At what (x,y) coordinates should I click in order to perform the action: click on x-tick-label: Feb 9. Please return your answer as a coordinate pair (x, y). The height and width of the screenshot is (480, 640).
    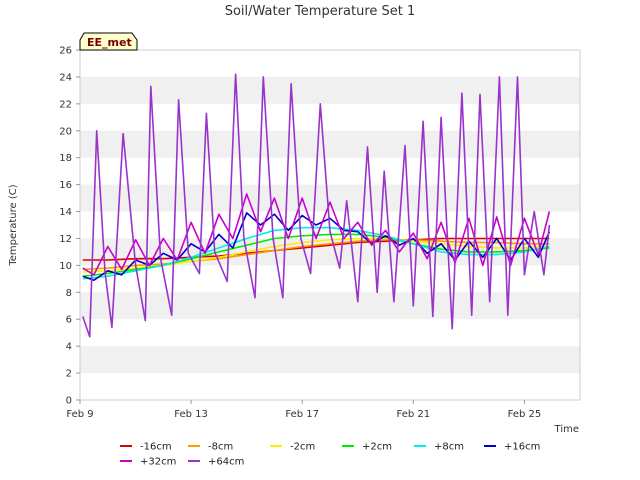
    Looking at the image, I should click on (79, 414).